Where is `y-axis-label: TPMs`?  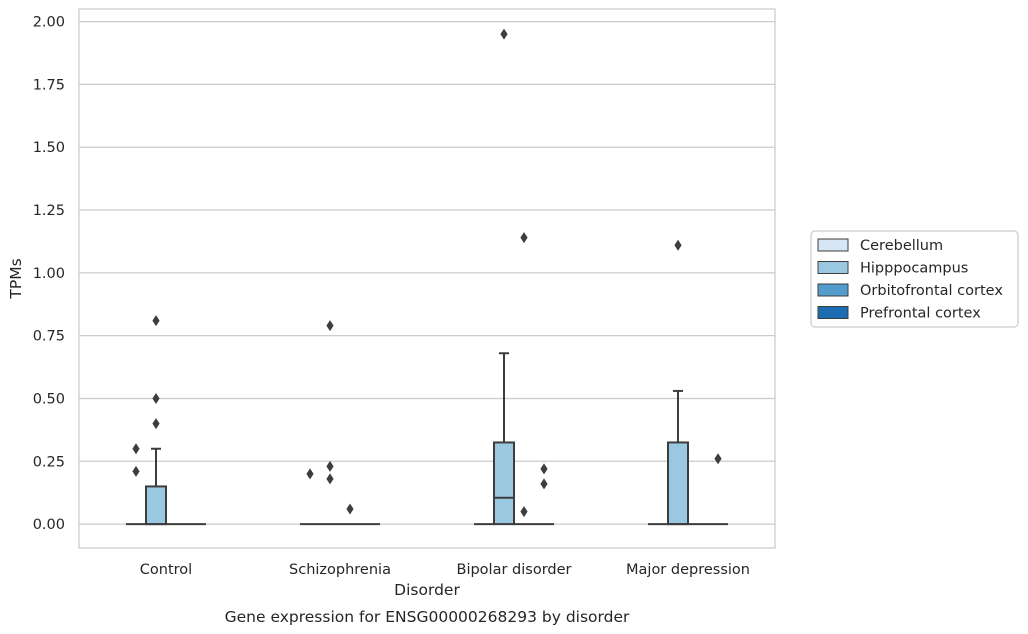 y-axis-label: TPMs is located at coordinates (16, 278).